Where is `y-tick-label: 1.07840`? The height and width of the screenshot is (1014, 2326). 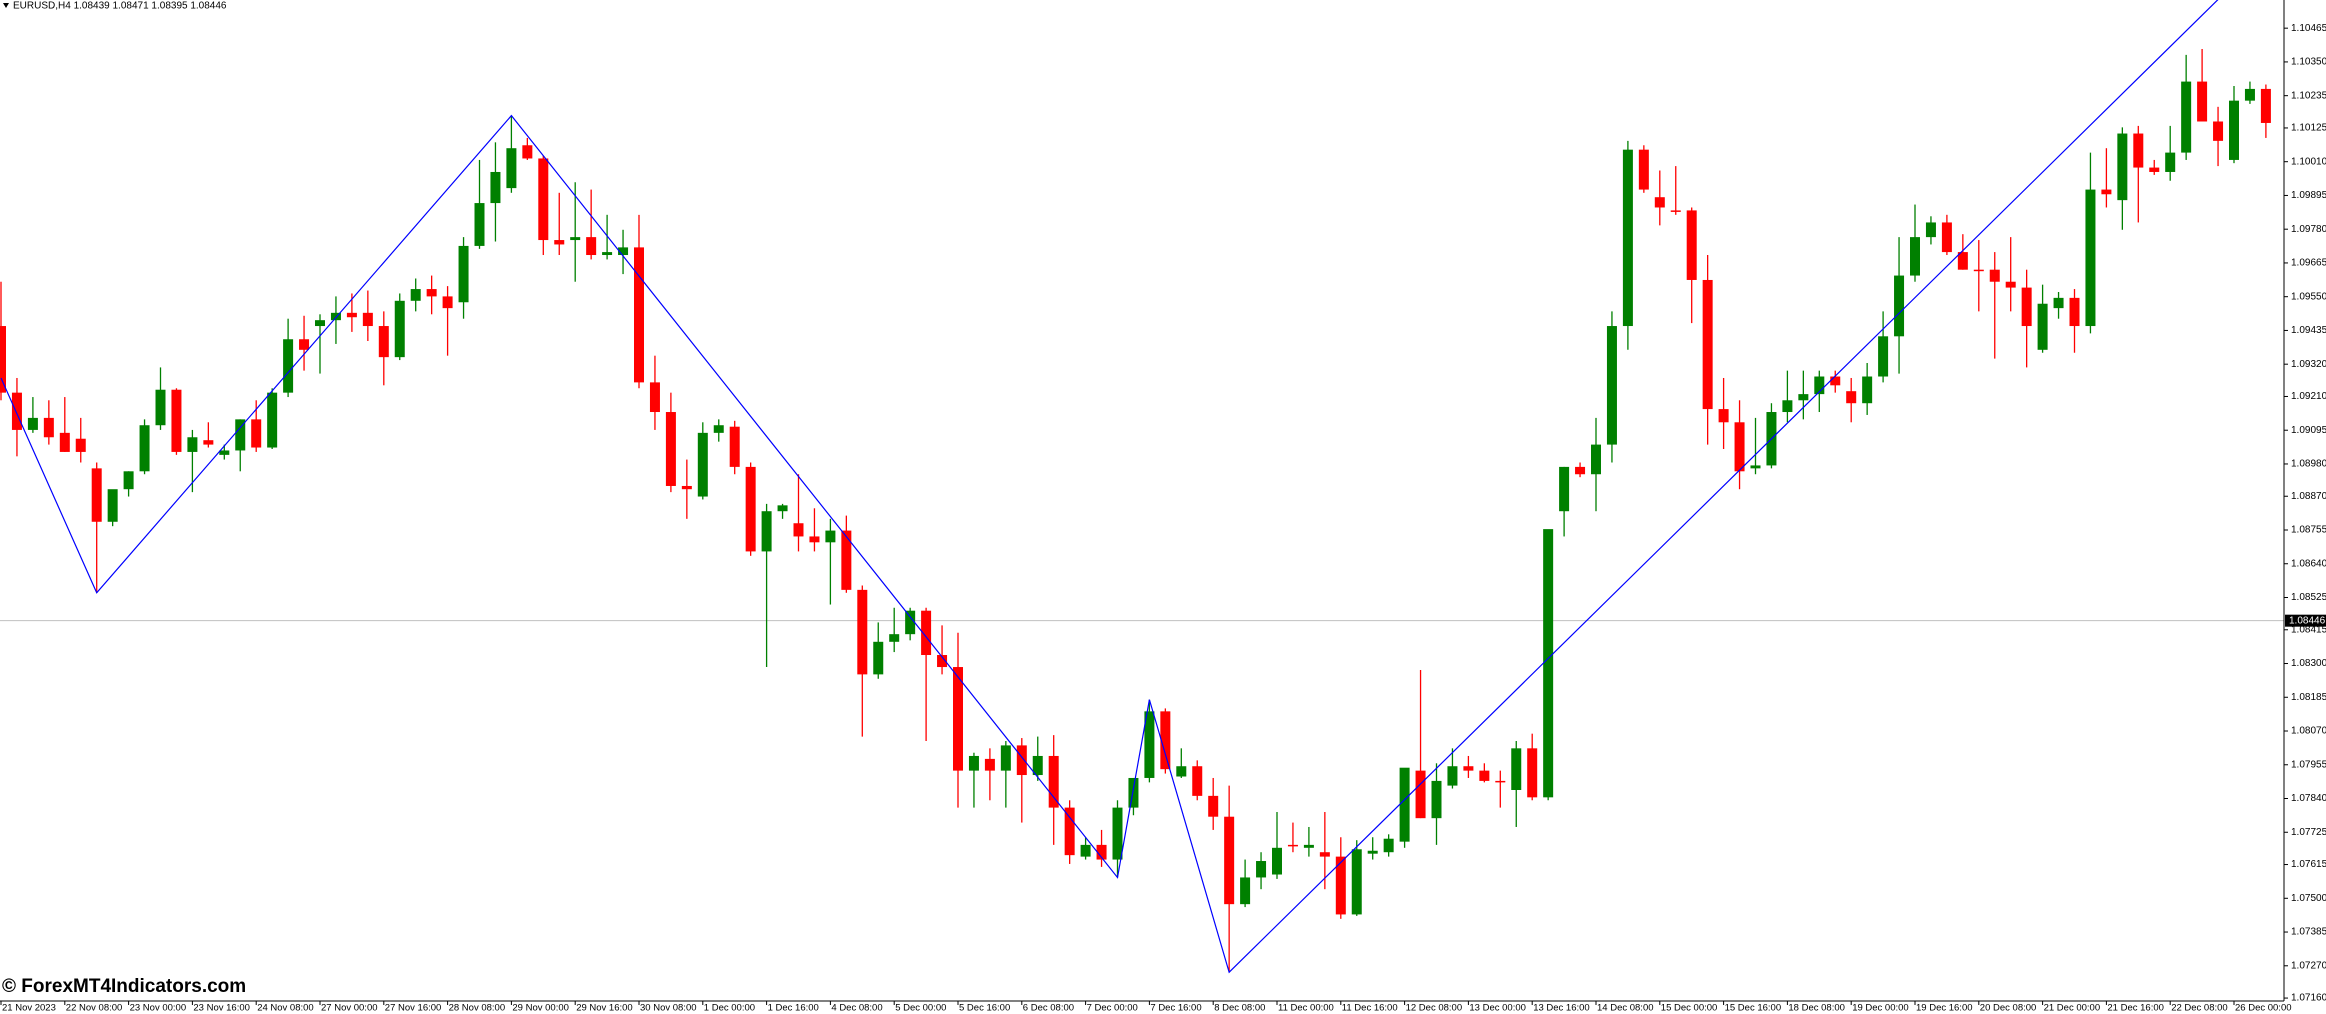
y-tick-label: 1.07840 is located at coordinates (2308, 798).